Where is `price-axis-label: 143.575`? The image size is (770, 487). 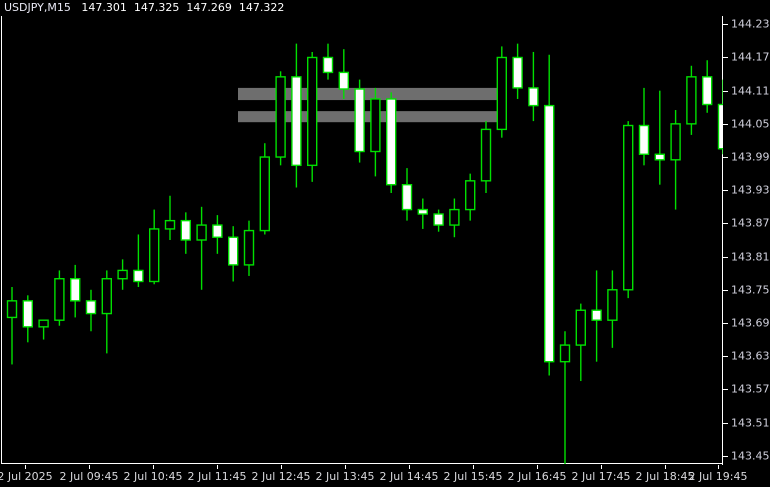 price-axis-label: 143.575 is located at coordinates (750, 389).